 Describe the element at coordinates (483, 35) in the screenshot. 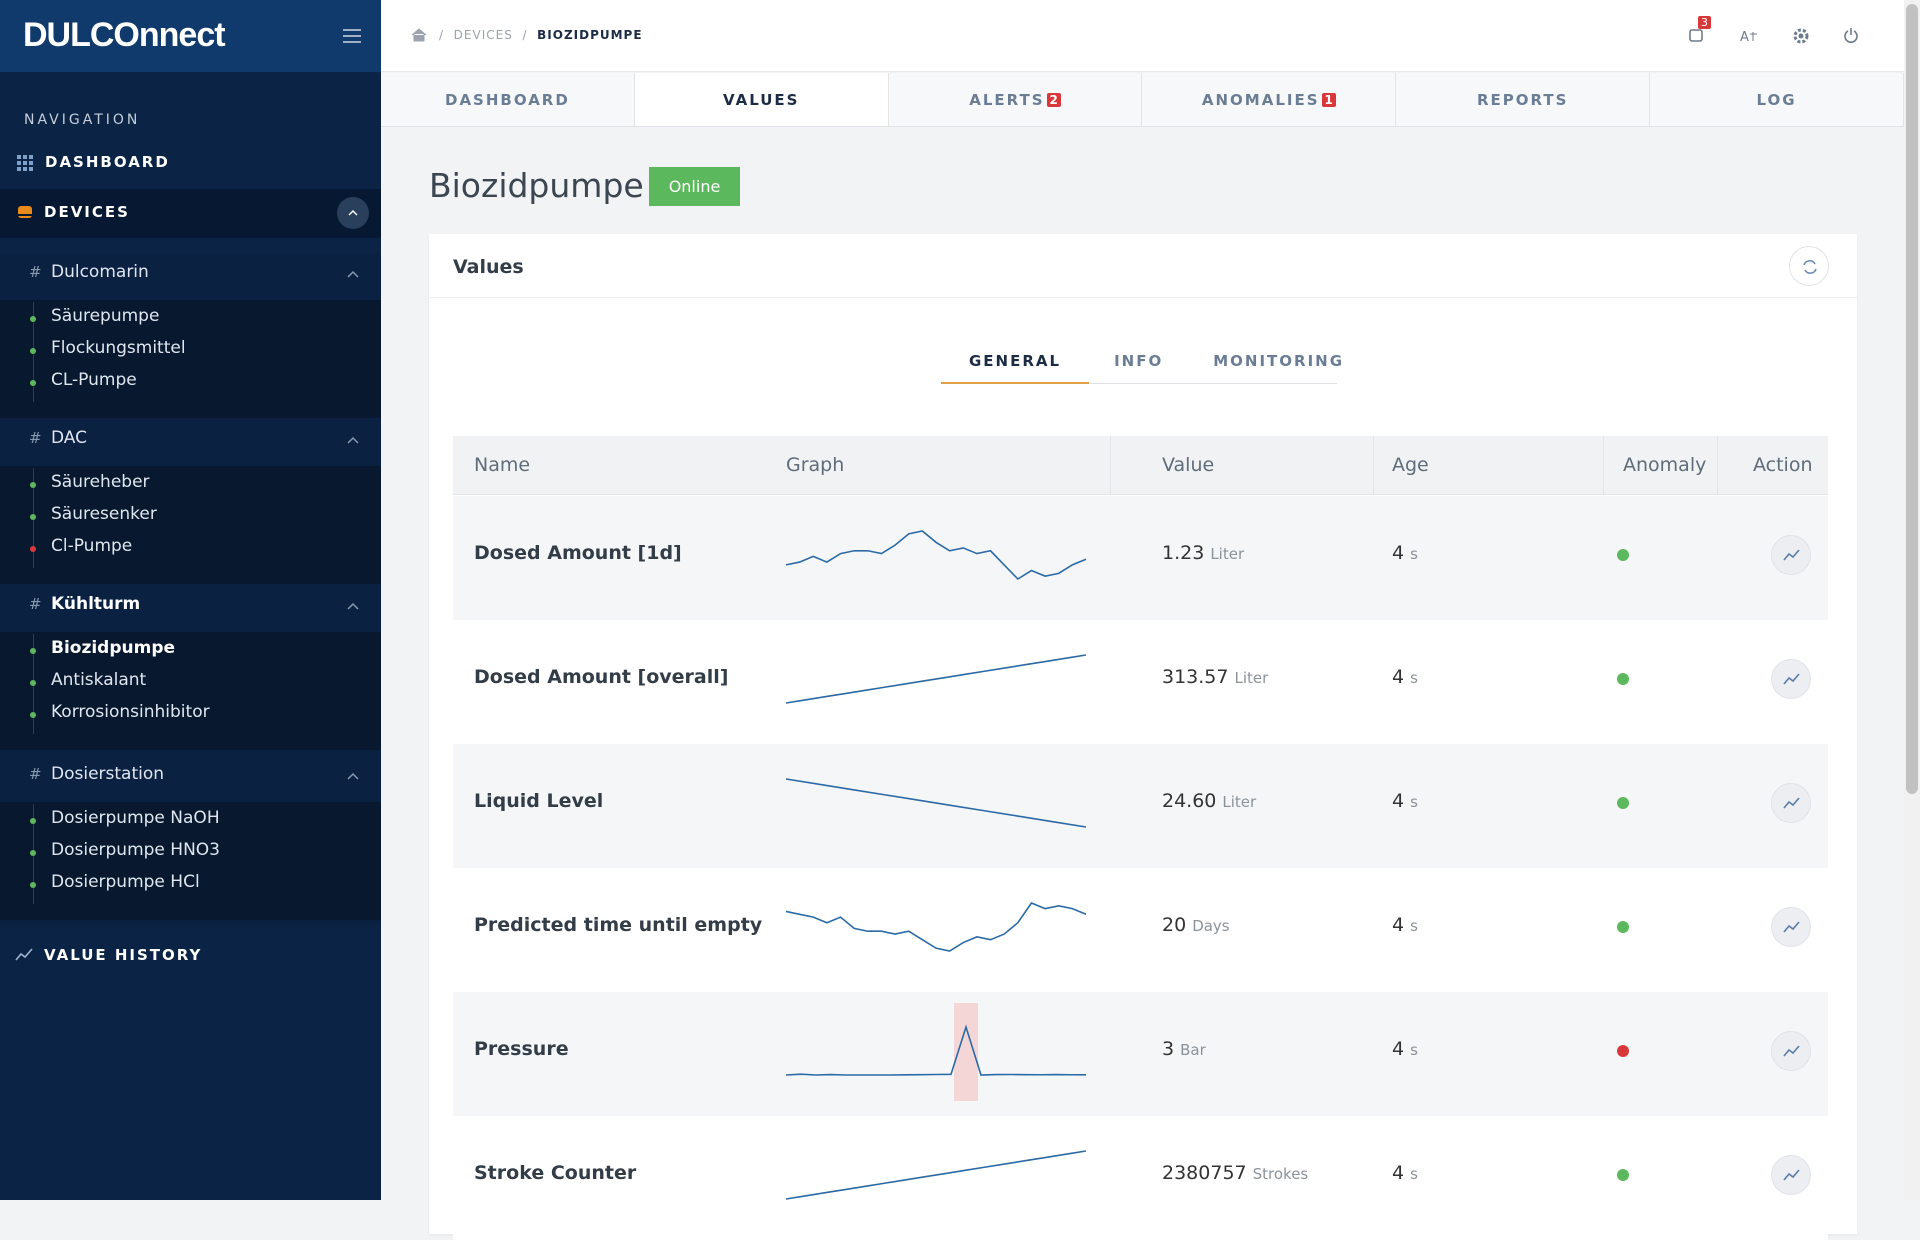

I see `breadcrumb-item: DEVICES` at that location.